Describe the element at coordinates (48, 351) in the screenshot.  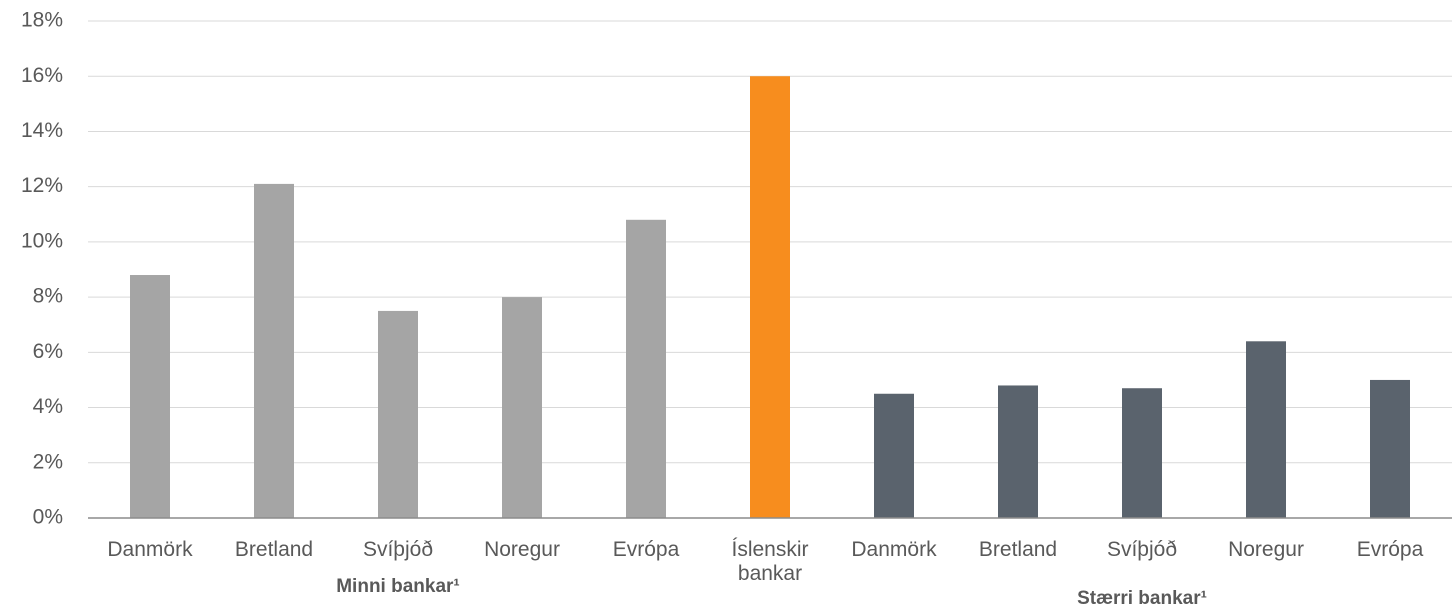
I see `y-tick-label: 6%` at that location.